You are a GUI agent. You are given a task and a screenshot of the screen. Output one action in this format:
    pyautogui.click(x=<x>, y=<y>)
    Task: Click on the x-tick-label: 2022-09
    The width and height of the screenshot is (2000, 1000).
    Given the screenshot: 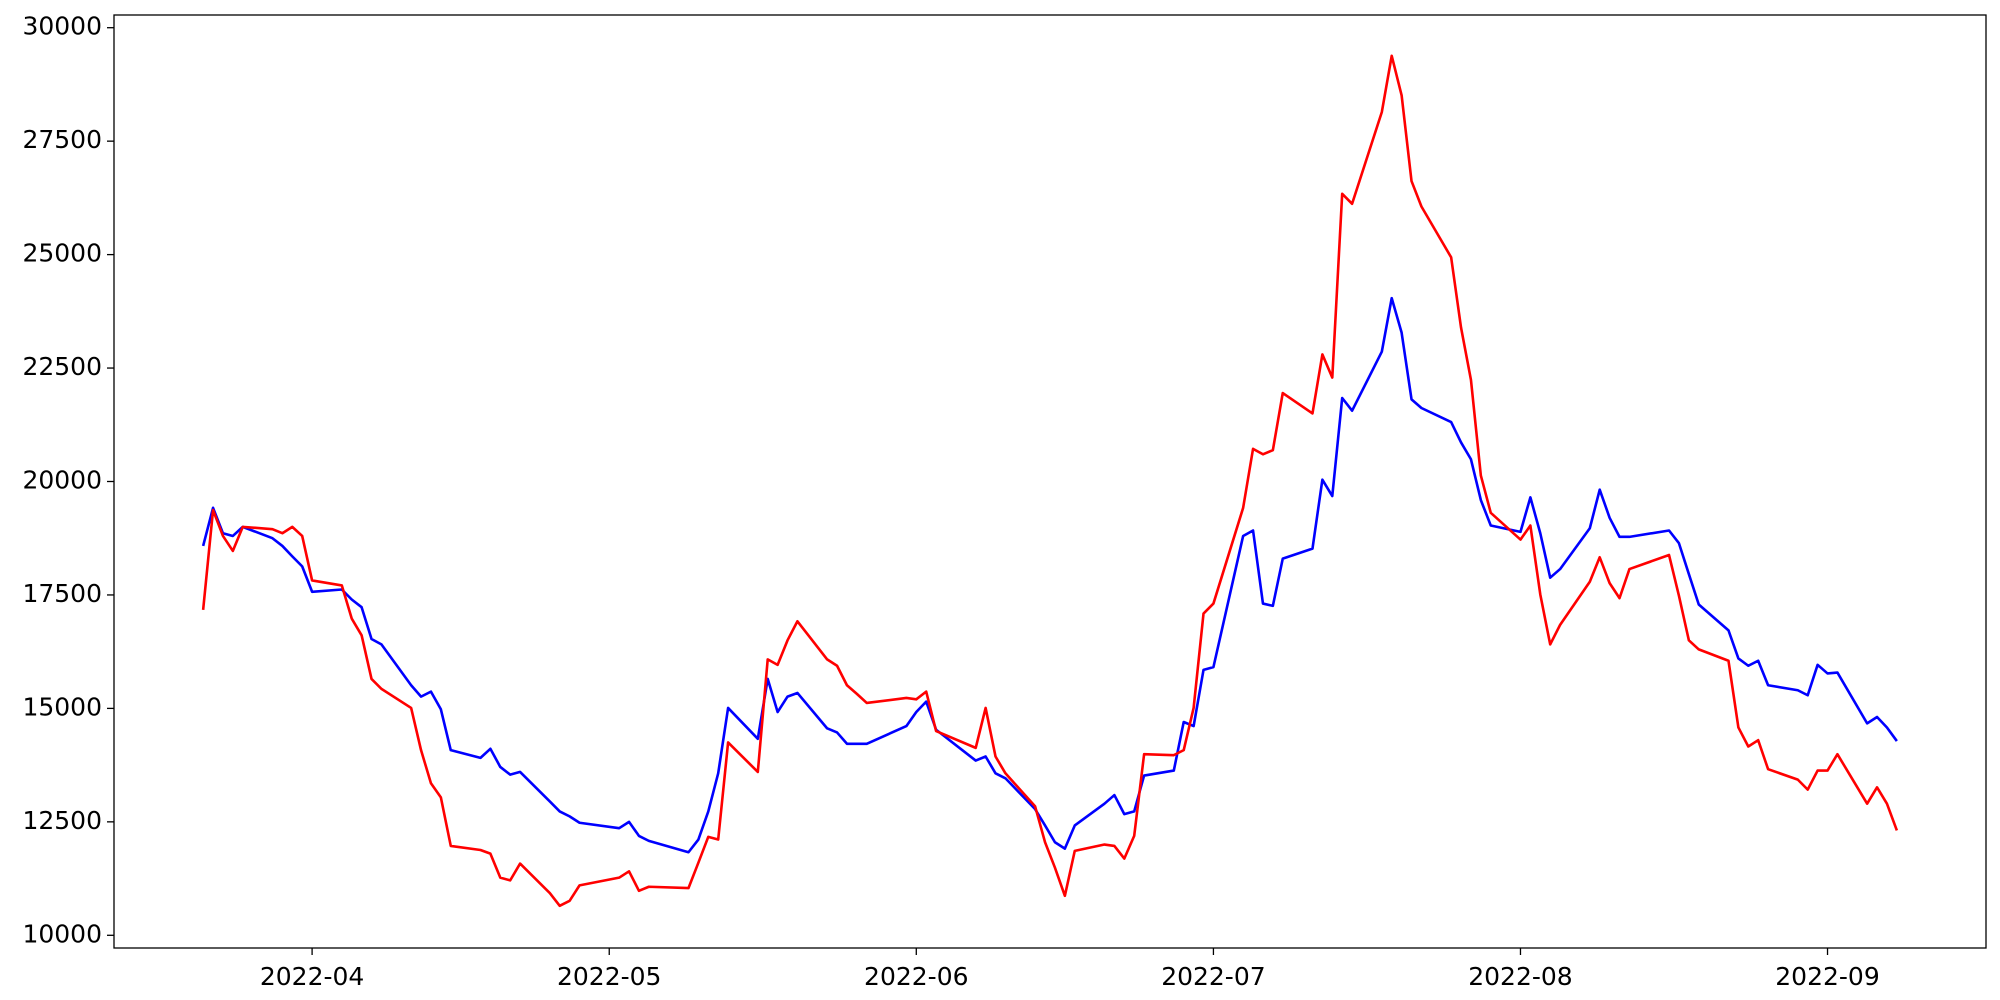 What is the action you would take?
    pyautogui.click(x=1827, y=976)
    